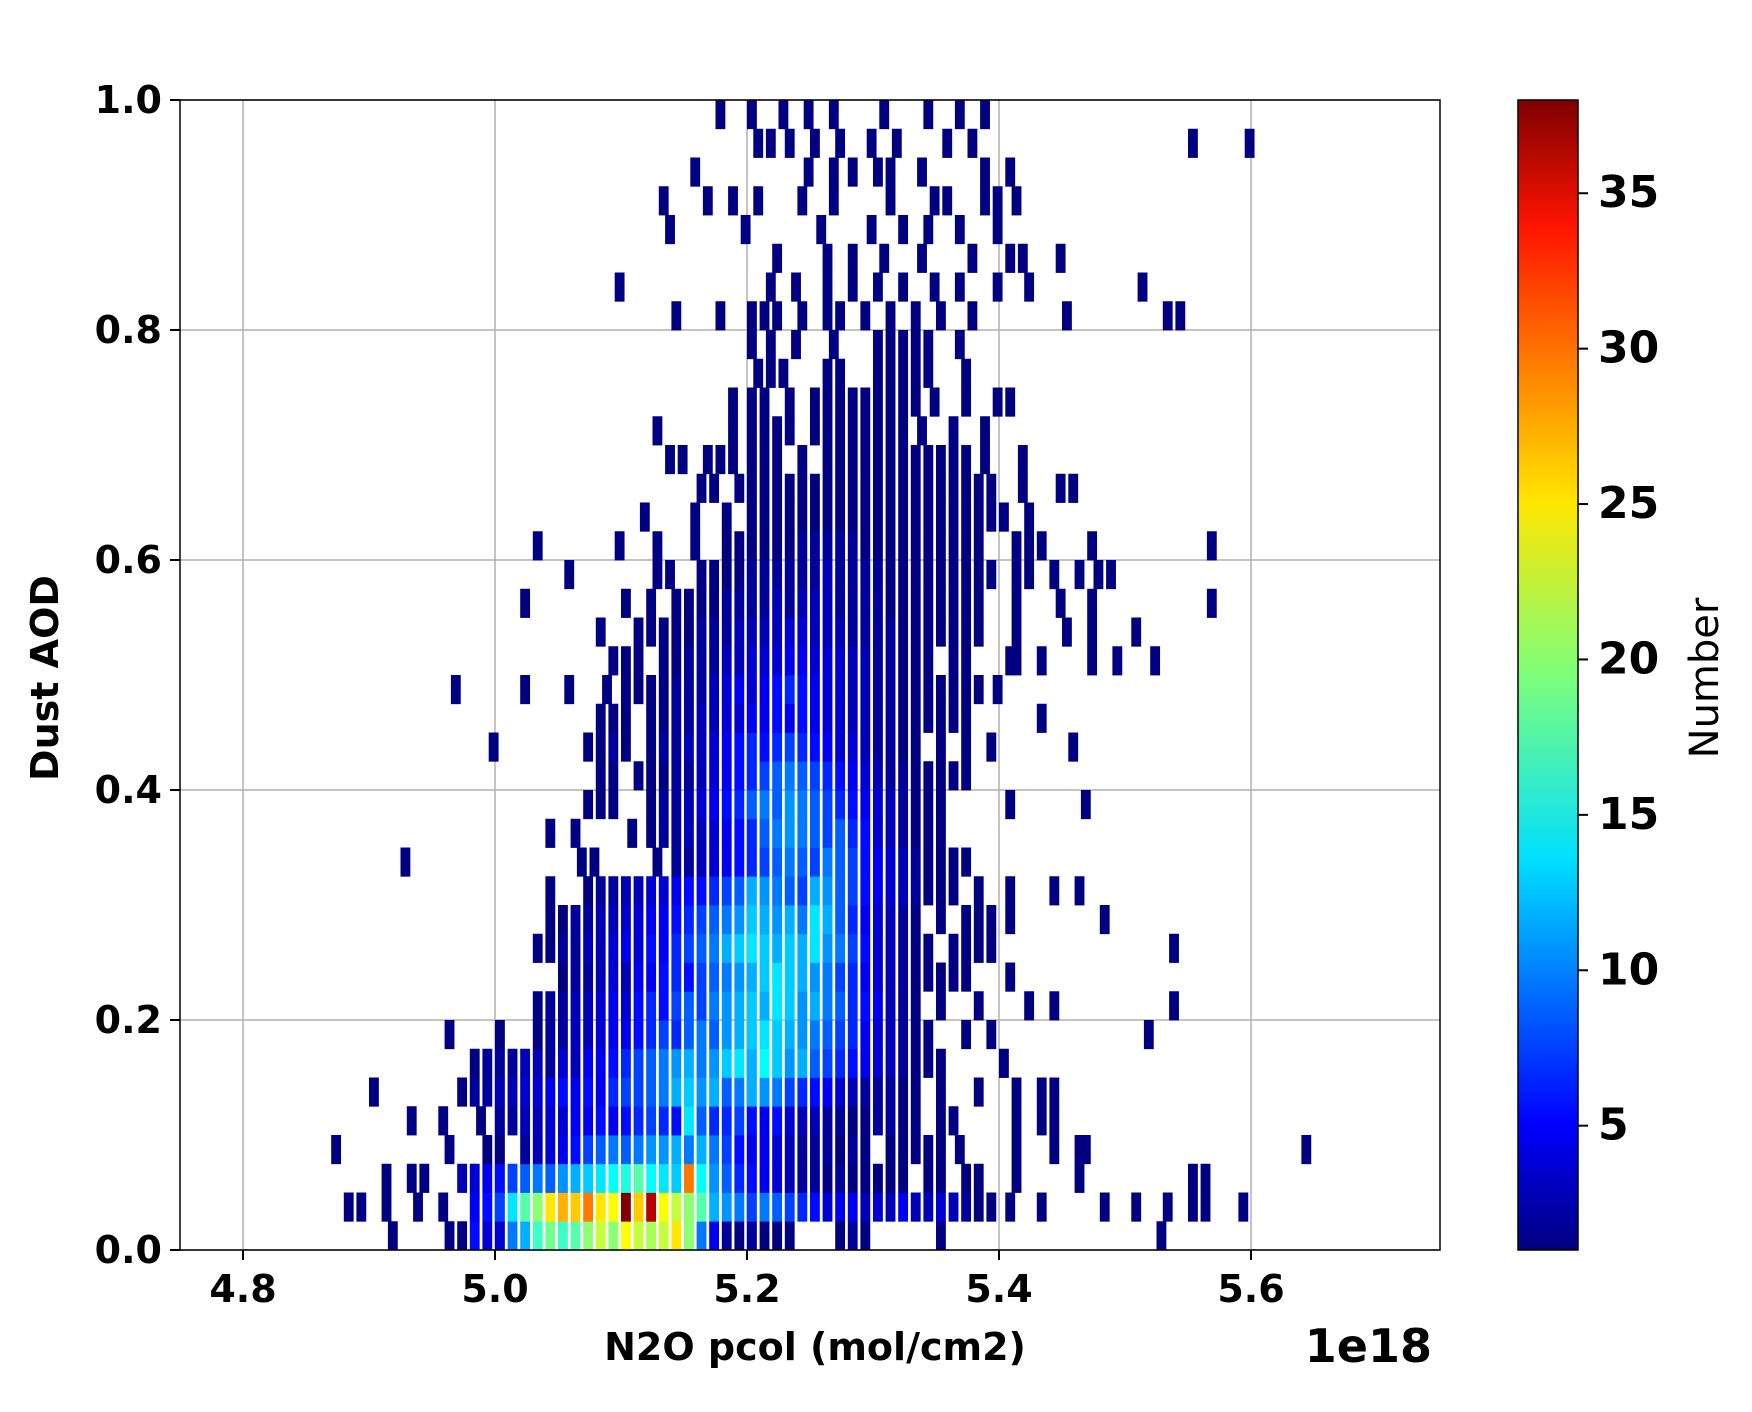 The width and height of the screenshot is (1752, 1412). What do you see at coordinates (137, 675) in the screenshot?
I see `y-axis-ticks: 0.0 0.2 0.4 0.6 0.8 1.0` at bounding box center [137, 675].